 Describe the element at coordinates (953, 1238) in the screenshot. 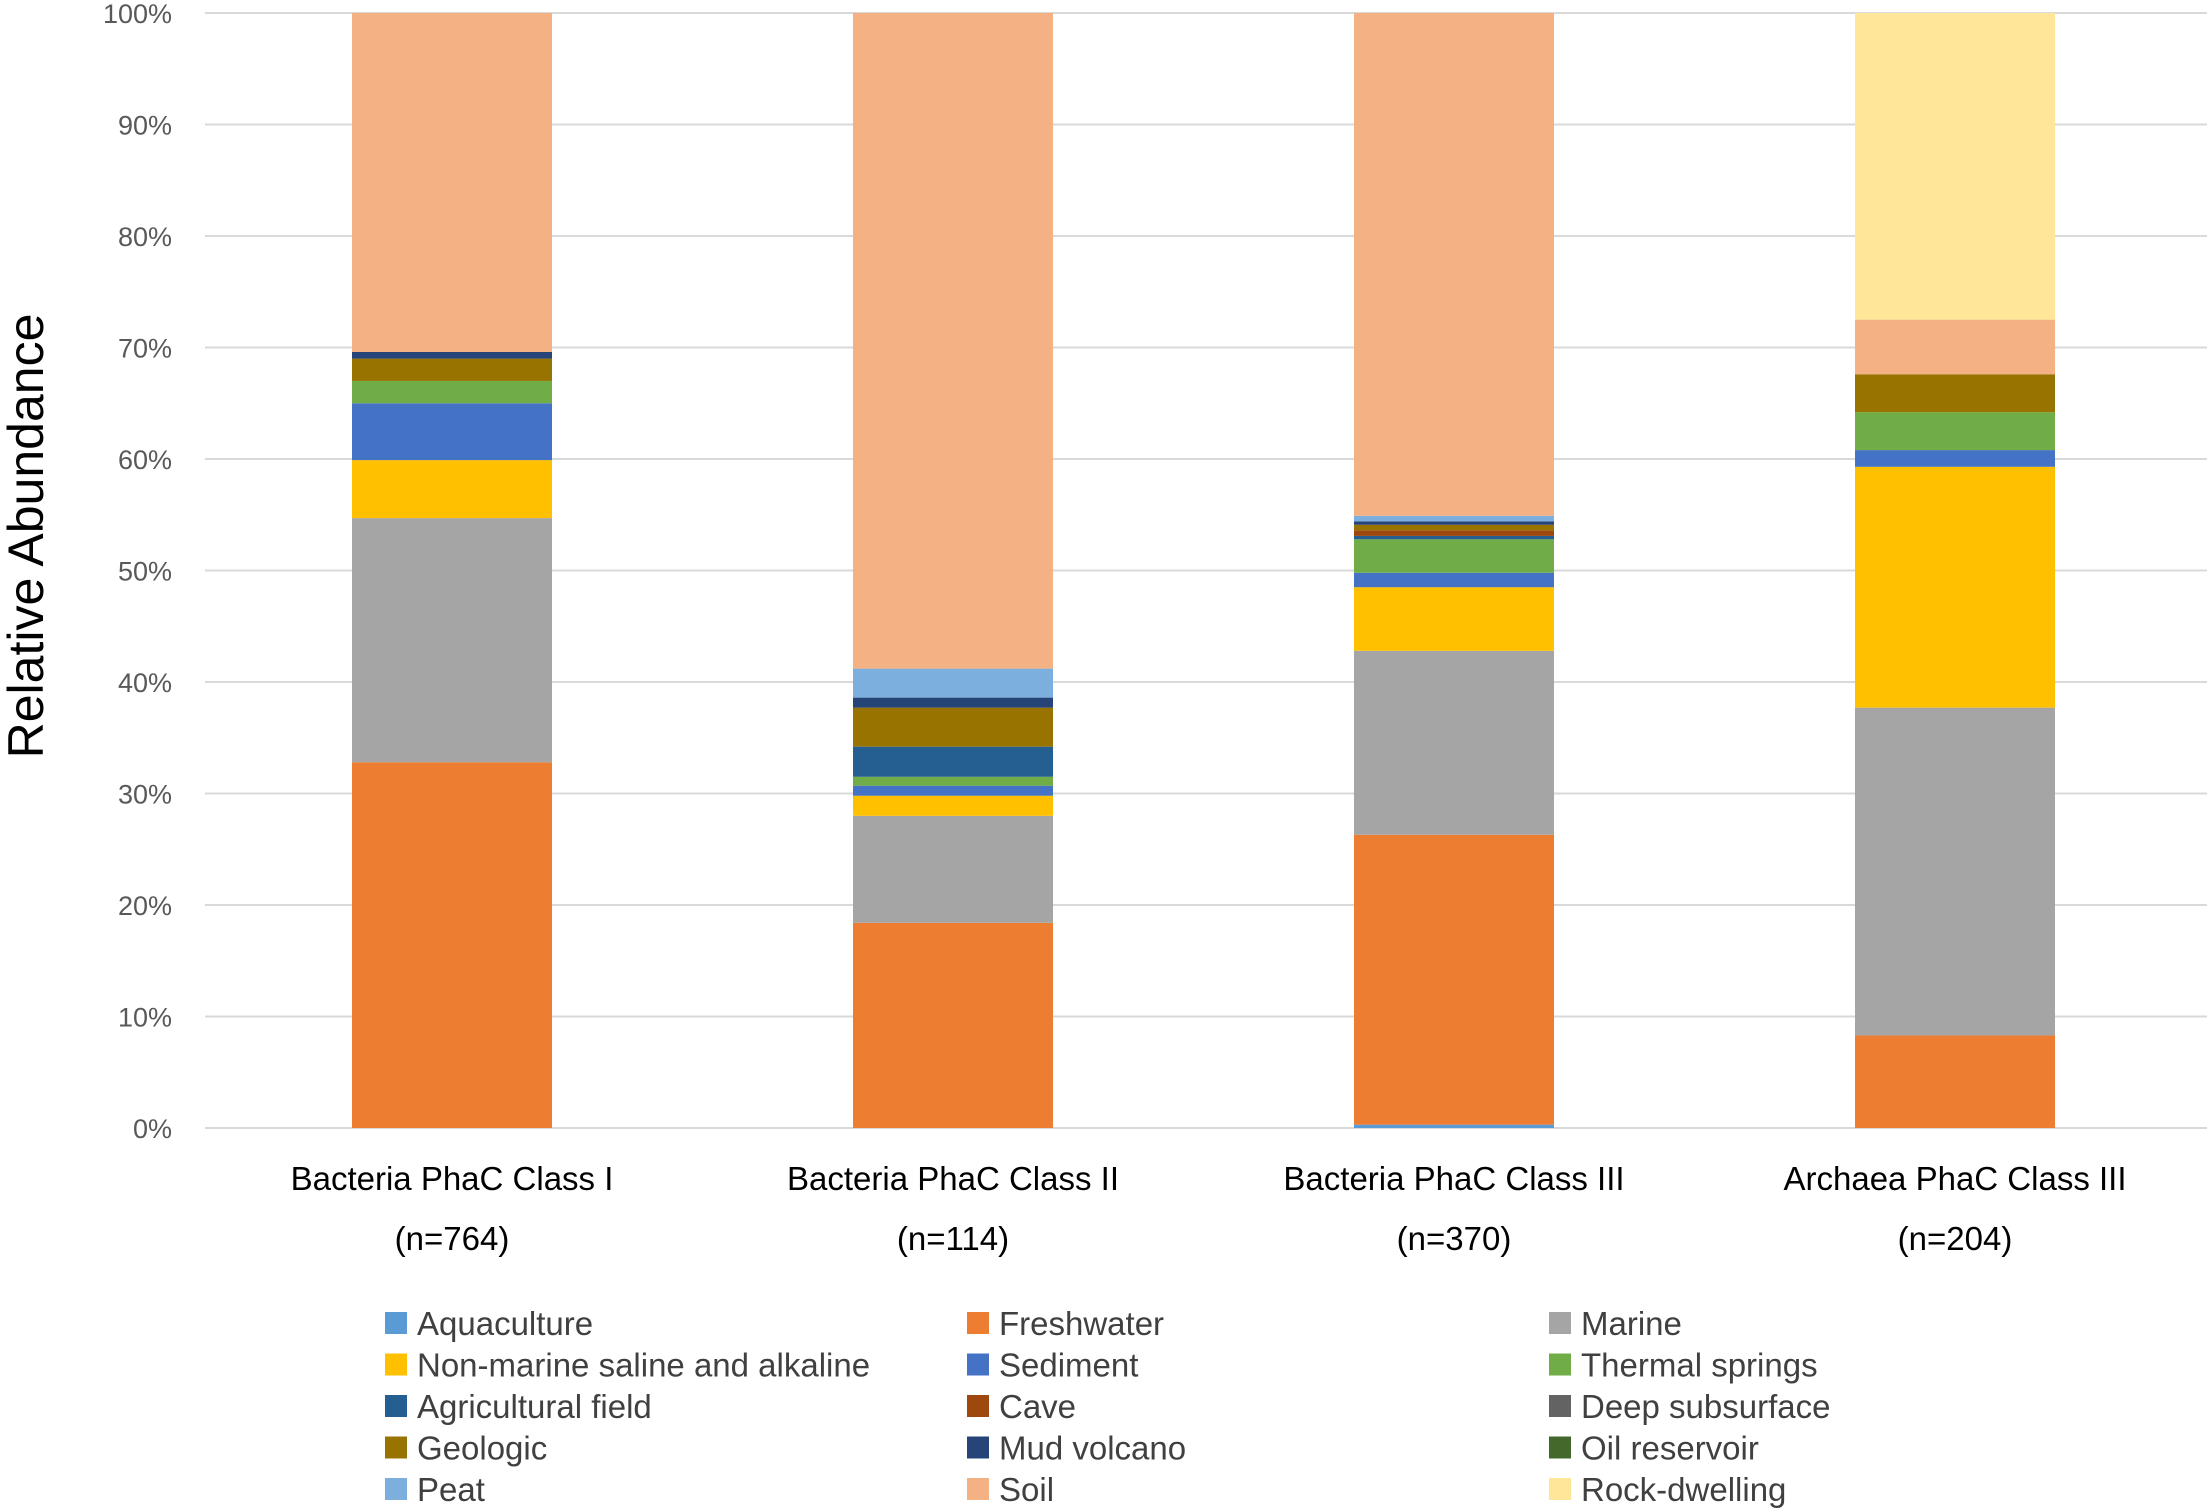

I see `category-count-label: (n=114)` at that location.